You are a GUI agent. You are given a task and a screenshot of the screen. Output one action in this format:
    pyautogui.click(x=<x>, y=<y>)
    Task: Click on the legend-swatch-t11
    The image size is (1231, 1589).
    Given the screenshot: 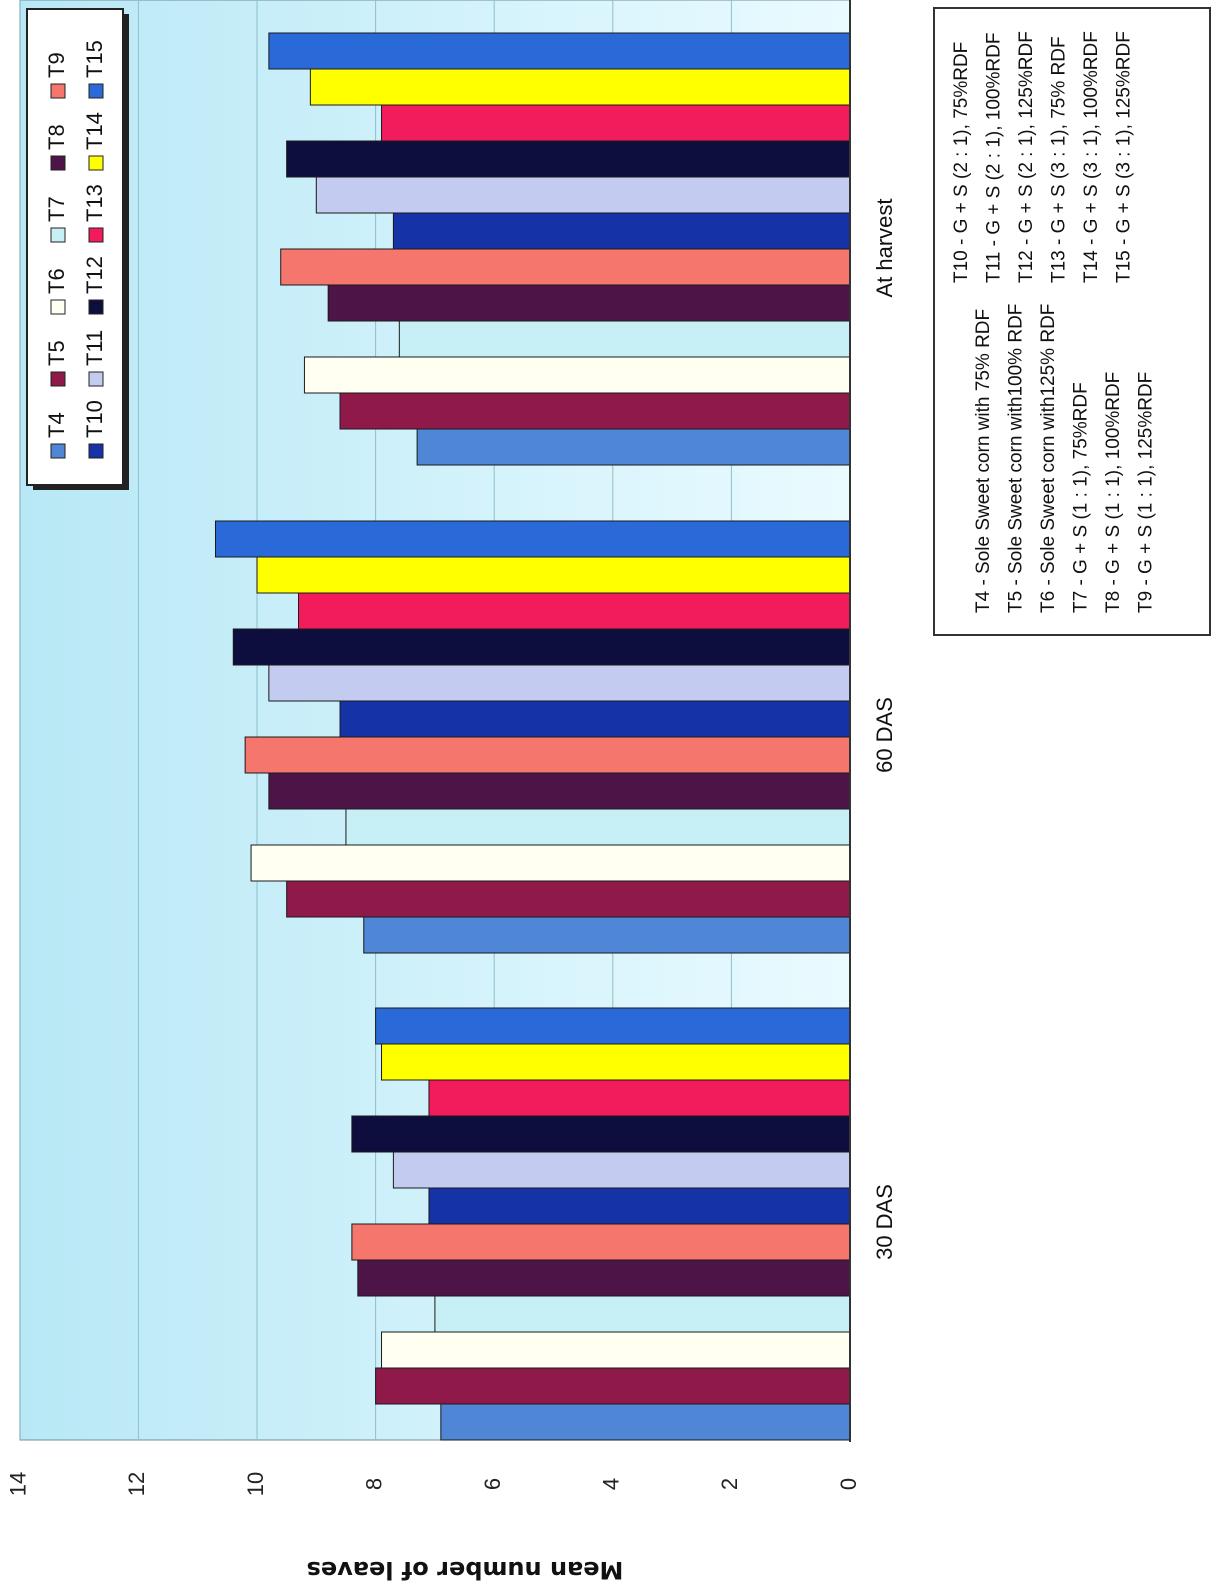 What is the action you would take?
    pyautogui.click(x=96, y=379)
    